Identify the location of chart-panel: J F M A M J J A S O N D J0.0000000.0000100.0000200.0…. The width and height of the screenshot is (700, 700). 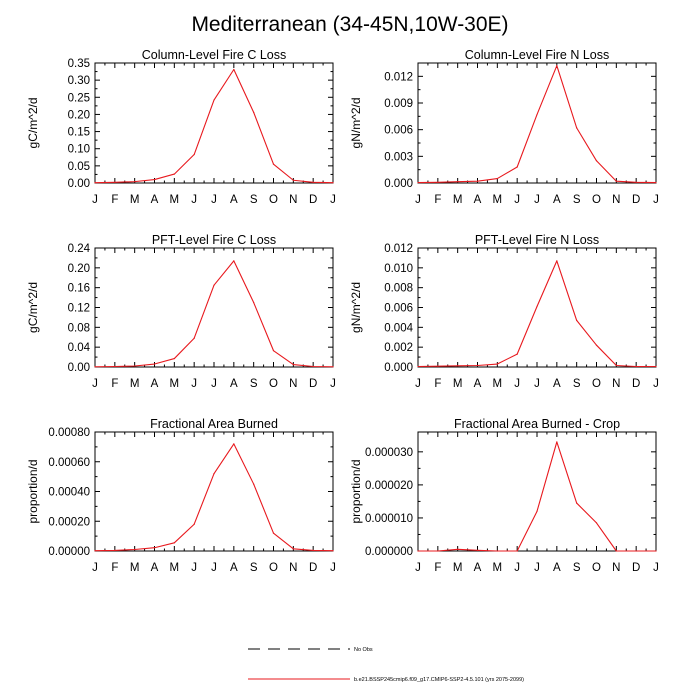
(504, 495).